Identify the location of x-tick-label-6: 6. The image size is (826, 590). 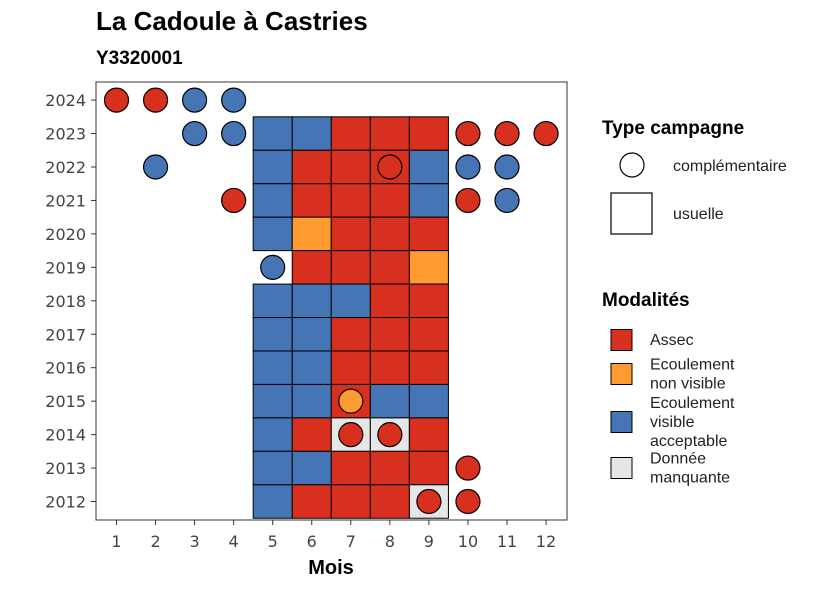
(312, 541).